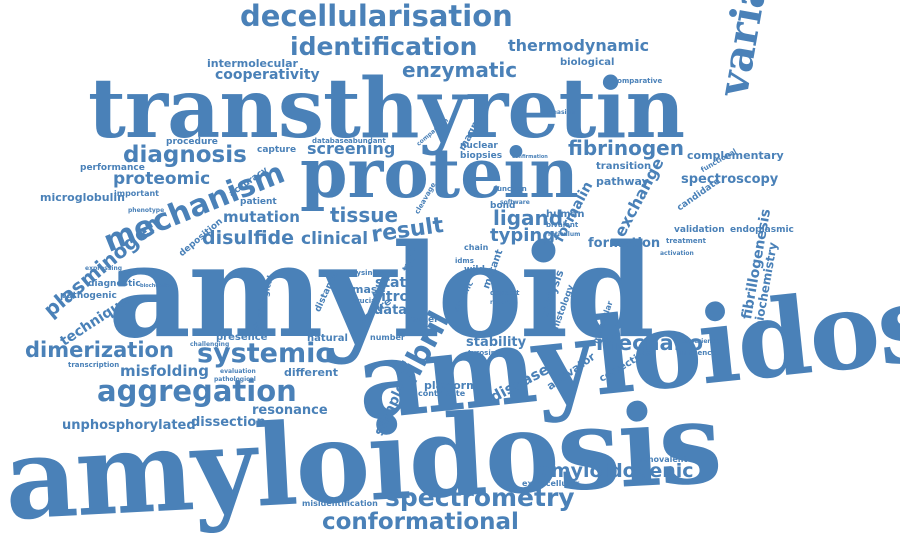 The width and height of the screenshot is (900, 557). What do you see at coordinates (735, 155) in the screenshot?
I see `word-complementary: complementary` at bounding box center [735, 155].